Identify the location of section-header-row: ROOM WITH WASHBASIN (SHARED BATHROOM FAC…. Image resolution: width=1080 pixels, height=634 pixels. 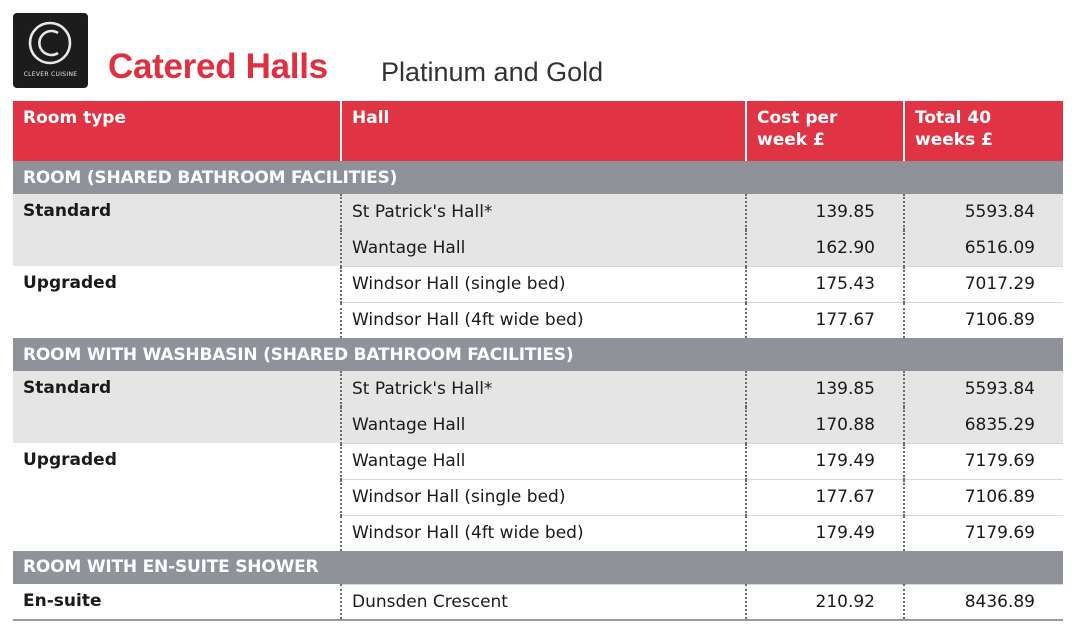
(538, 354).